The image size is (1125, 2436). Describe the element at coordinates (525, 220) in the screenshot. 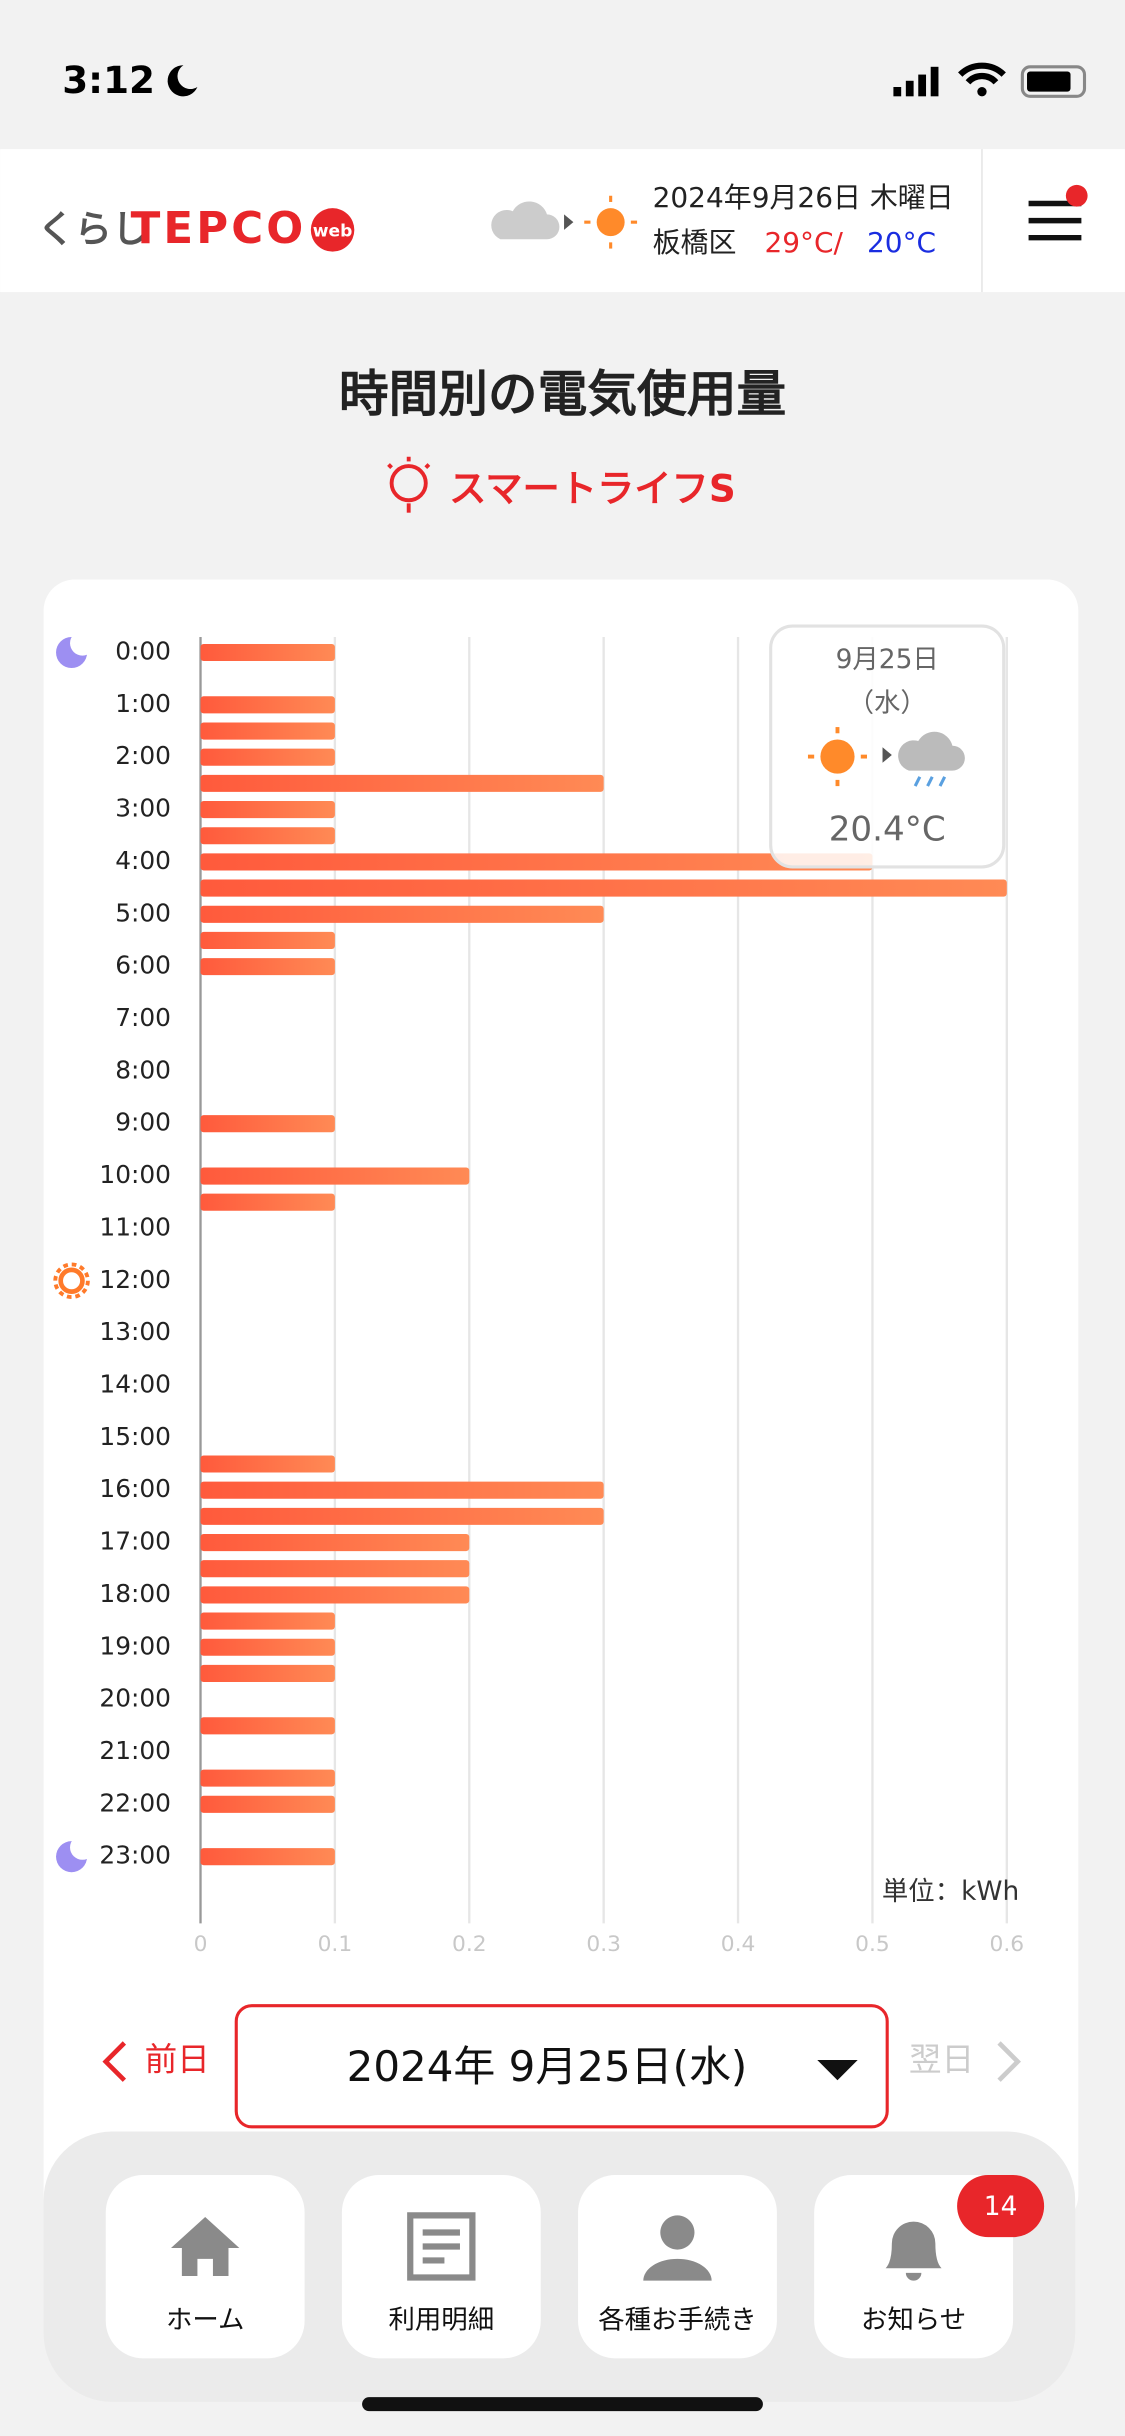

I see `cloud-icon` at that location.